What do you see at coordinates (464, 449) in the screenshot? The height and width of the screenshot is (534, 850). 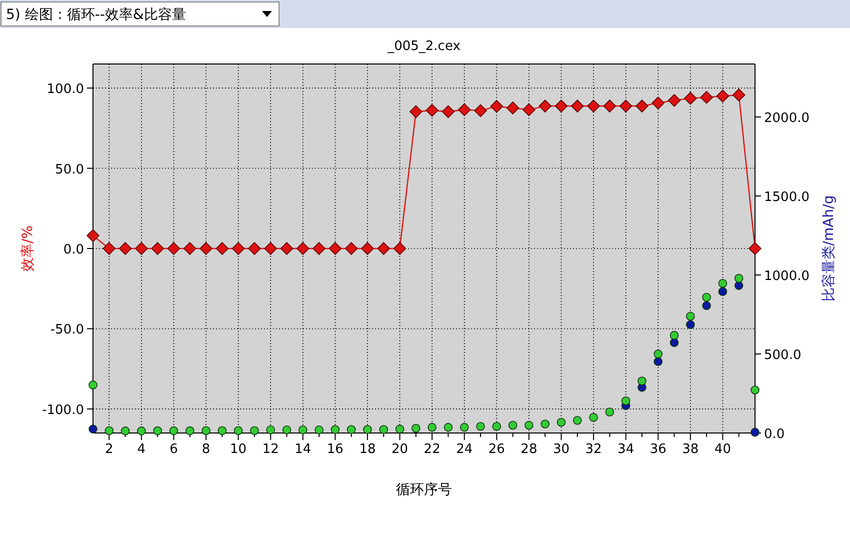 I see `x-tick-label: 24` at bounding box center [464, 449].